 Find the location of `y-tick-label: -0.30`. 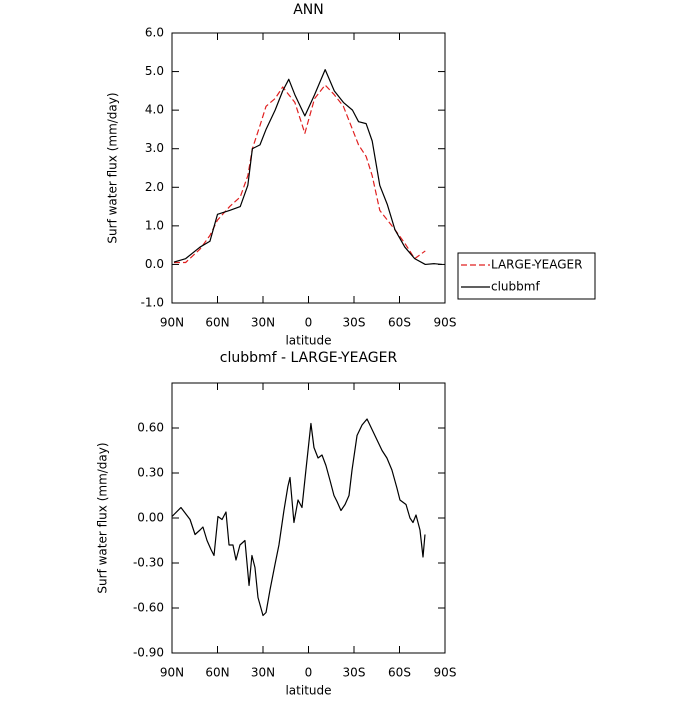

y-tick-label: -0.30 is located at coordinates (148, 563).